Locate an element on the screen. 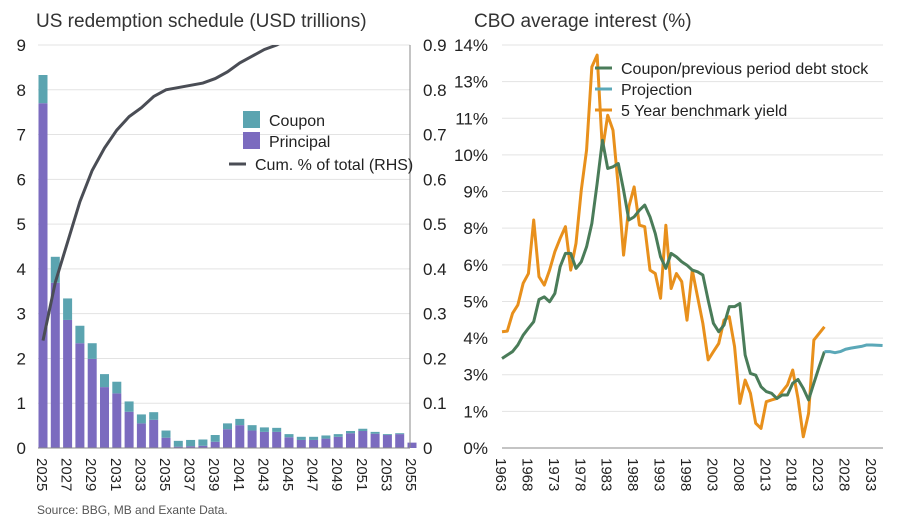  x-tick-label: 1988 is located at coordinates (632, 474).